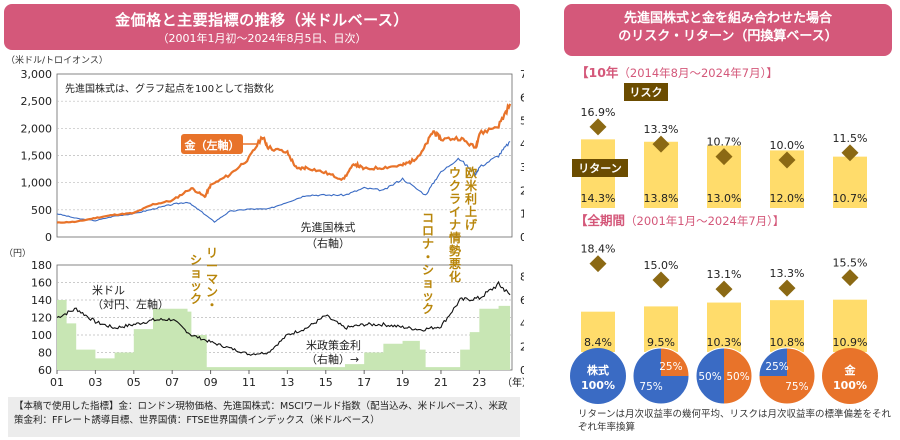  What do you see at coordinates (403, 382) in the screenshot?
I see `x-axis-tick: 19` at bounding box center [403, 382].